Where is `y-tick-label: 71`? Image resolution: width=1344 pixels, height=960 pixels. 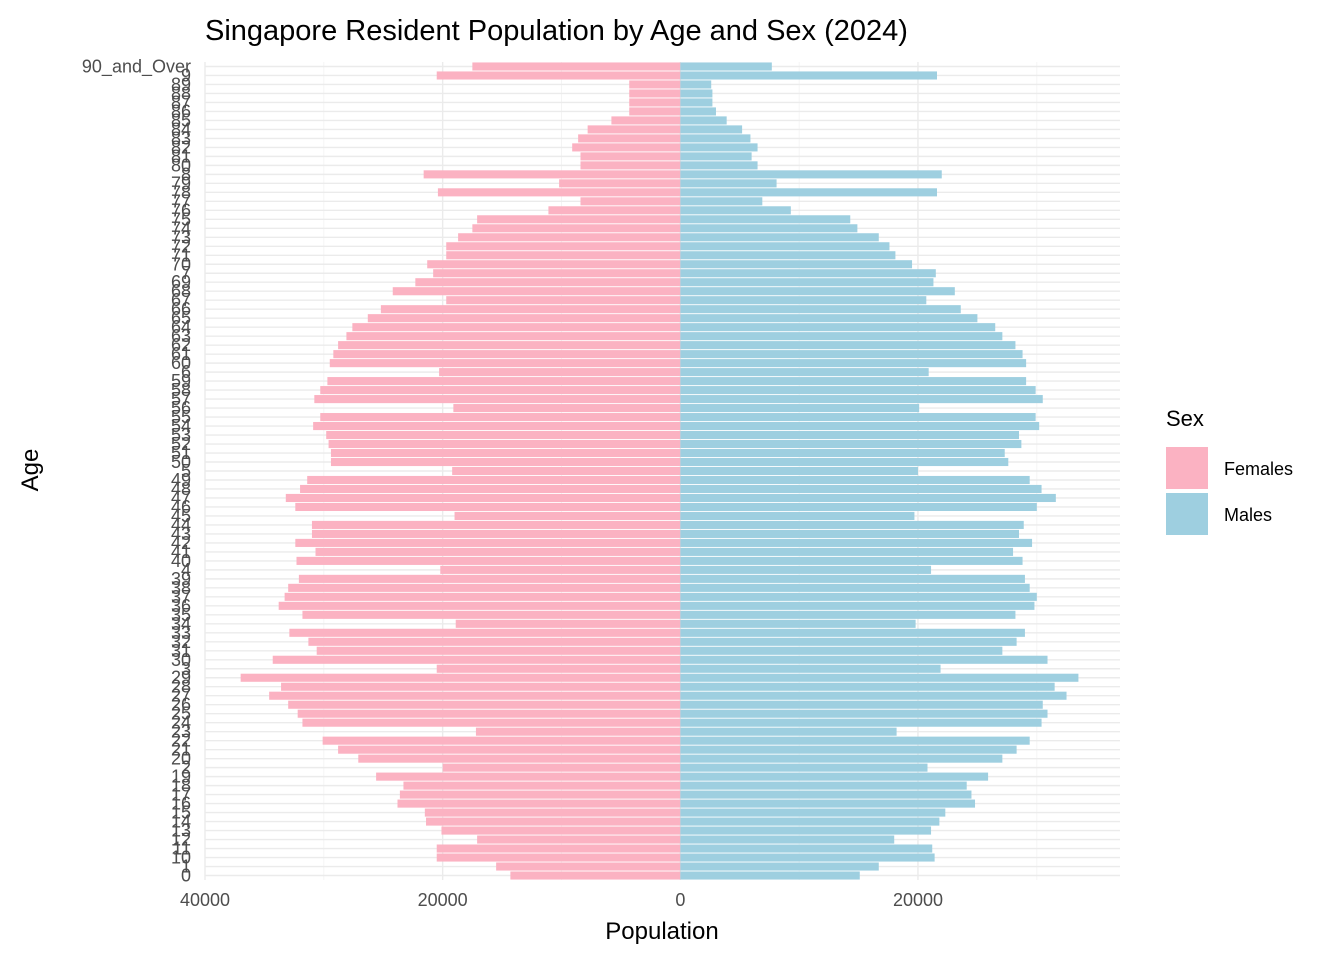
y-tick-label: 71 is located at coordinates (181, 255).